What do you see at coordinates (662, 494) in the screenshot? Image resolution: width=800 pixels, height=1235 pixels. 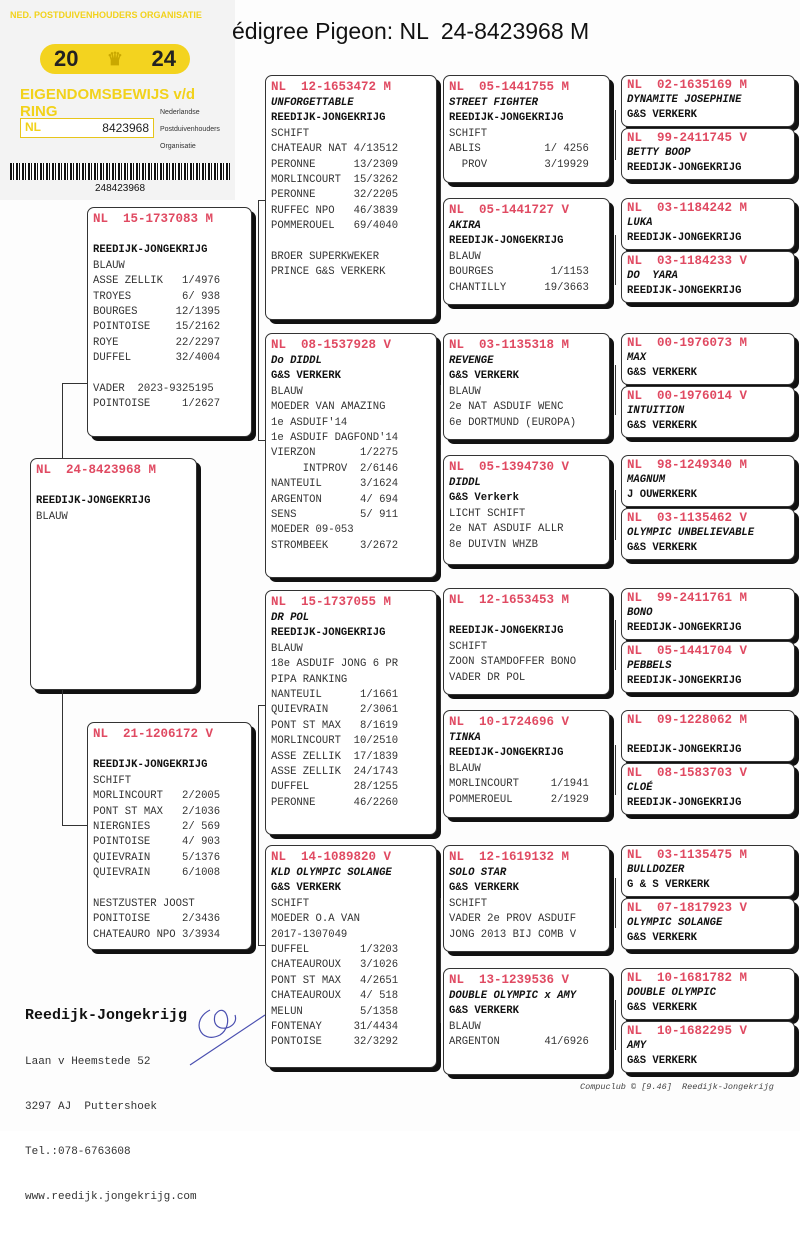 I see `breeder-name: J OUWERKERK` at bounding box center [662, 494].